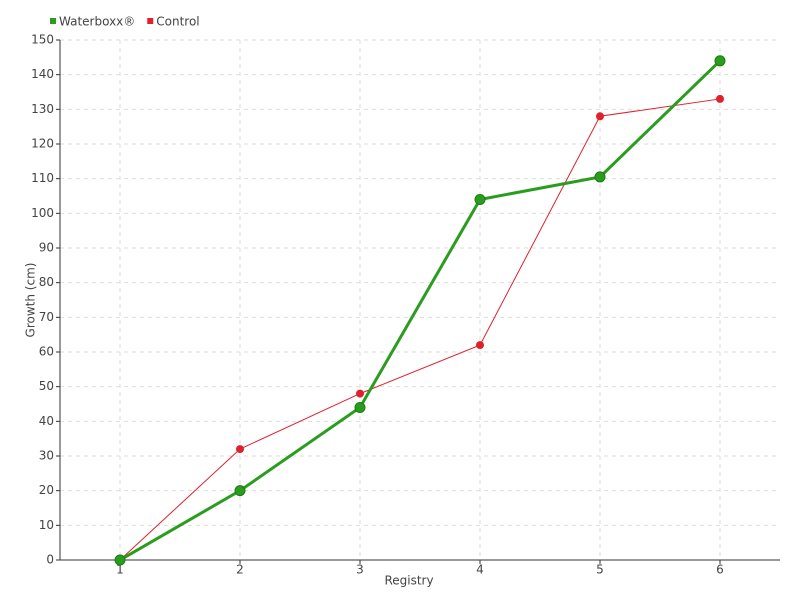  What do you see at coordinates (42, 144) in the screenshot?
I see `y-tick-label: 120` at bounding box center [42, 144].